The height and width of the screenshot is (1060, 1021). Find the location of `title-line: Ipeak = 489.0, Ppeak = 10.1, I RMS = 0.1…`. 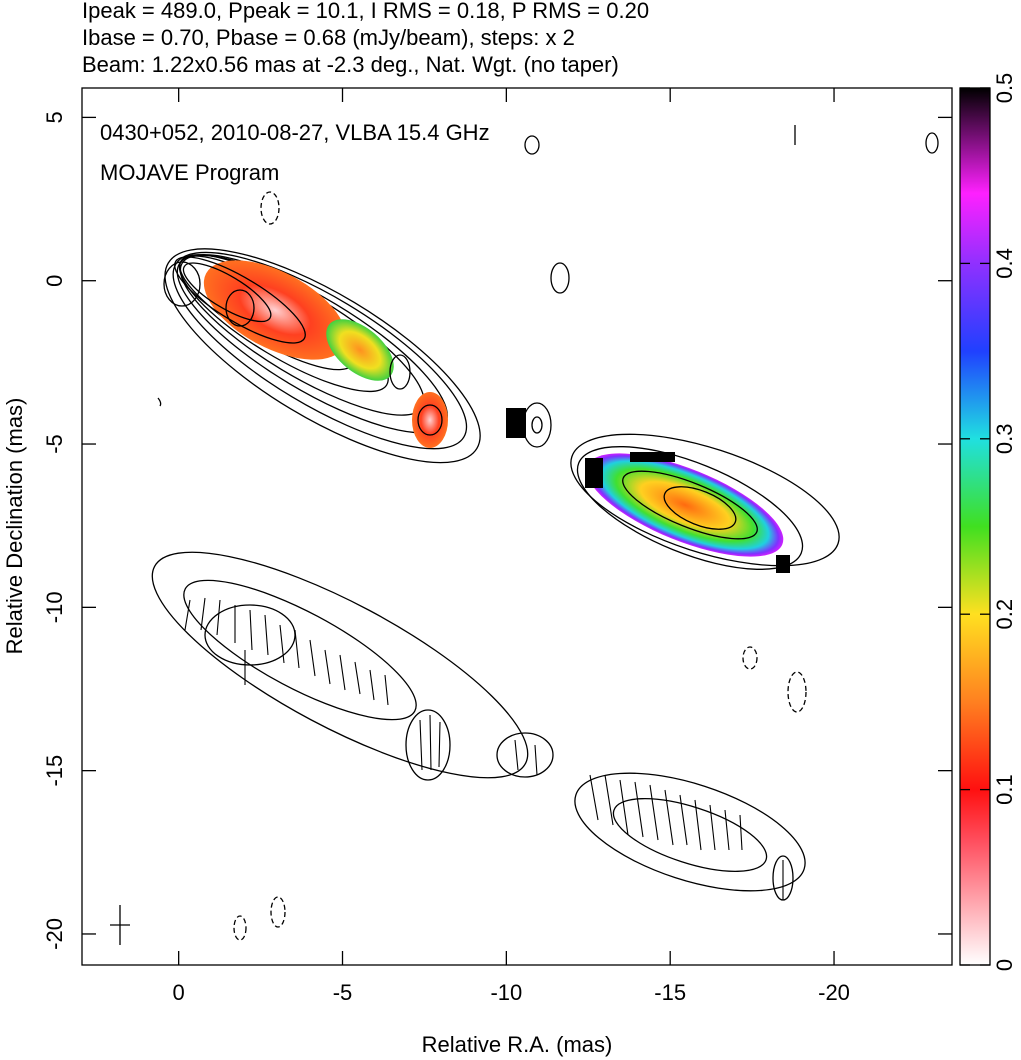

title-line: Ipeak = 489.0, Ppeak = 10.1, I RMS = 0.1… is located at coordinates (365, 11).